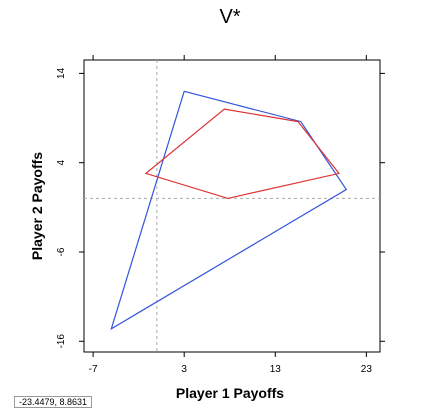 The image size is (441, 408). I want to click on x-tick-label: -7, so click(93, 369).